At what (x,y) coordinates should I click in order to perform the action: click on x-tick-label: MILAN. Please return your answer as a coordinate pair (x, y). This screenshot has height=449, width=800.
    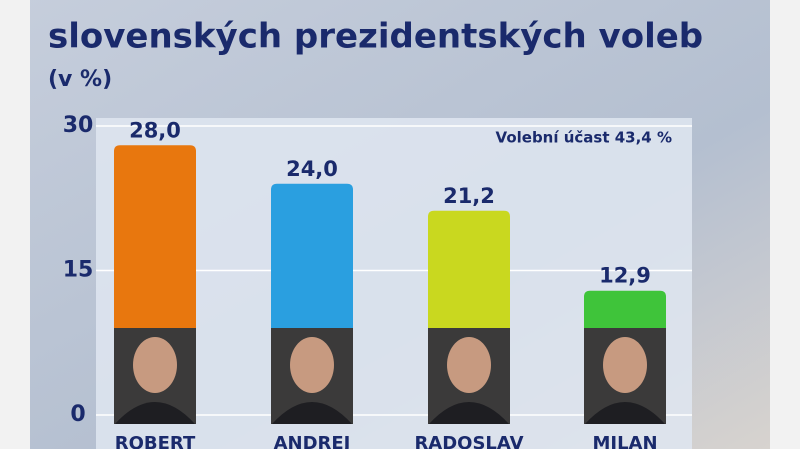
    Looking at the image, I should click on (624, 441).